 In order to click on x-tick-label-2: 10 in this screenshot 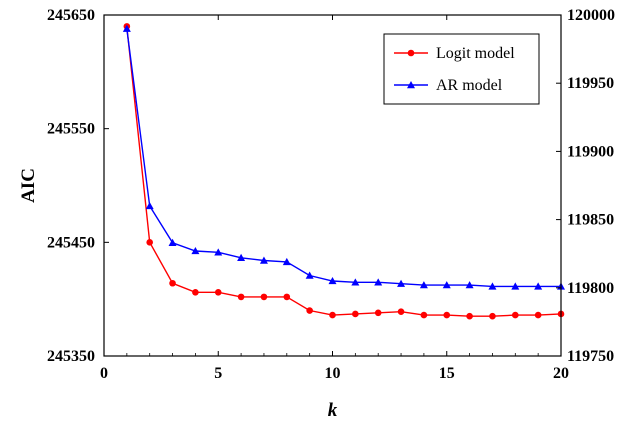, I will do `click(333, 373)`.